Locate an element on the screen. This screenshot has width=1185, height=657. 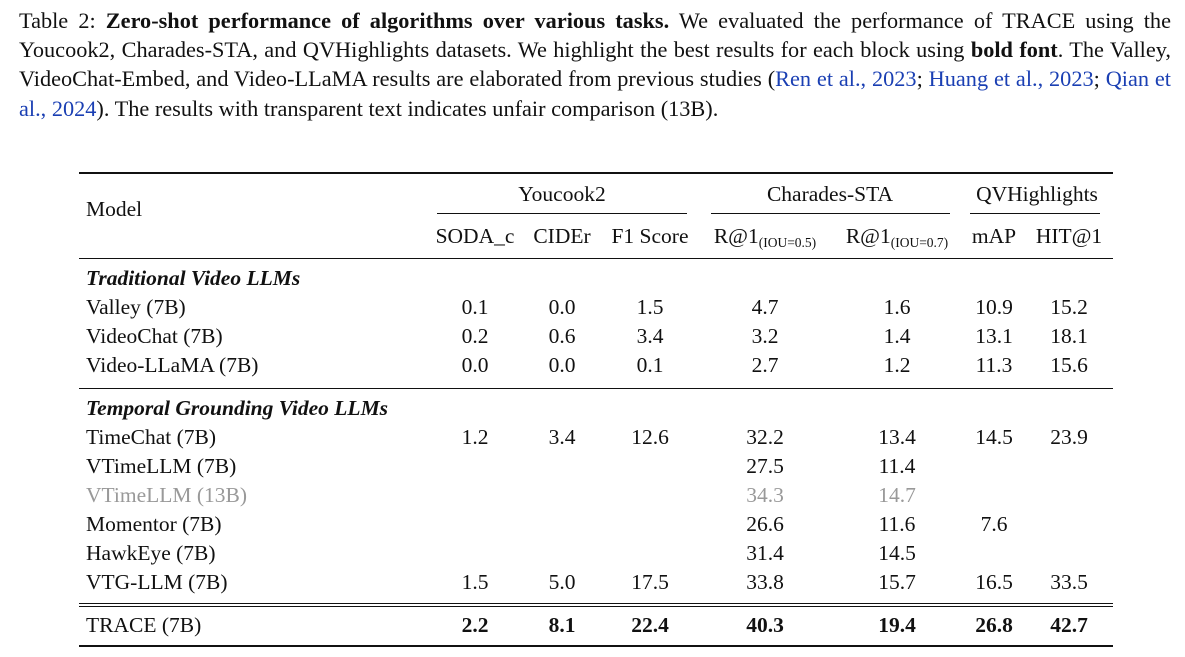
cell-value: 33.5 is located at coordinates (1069, 582).